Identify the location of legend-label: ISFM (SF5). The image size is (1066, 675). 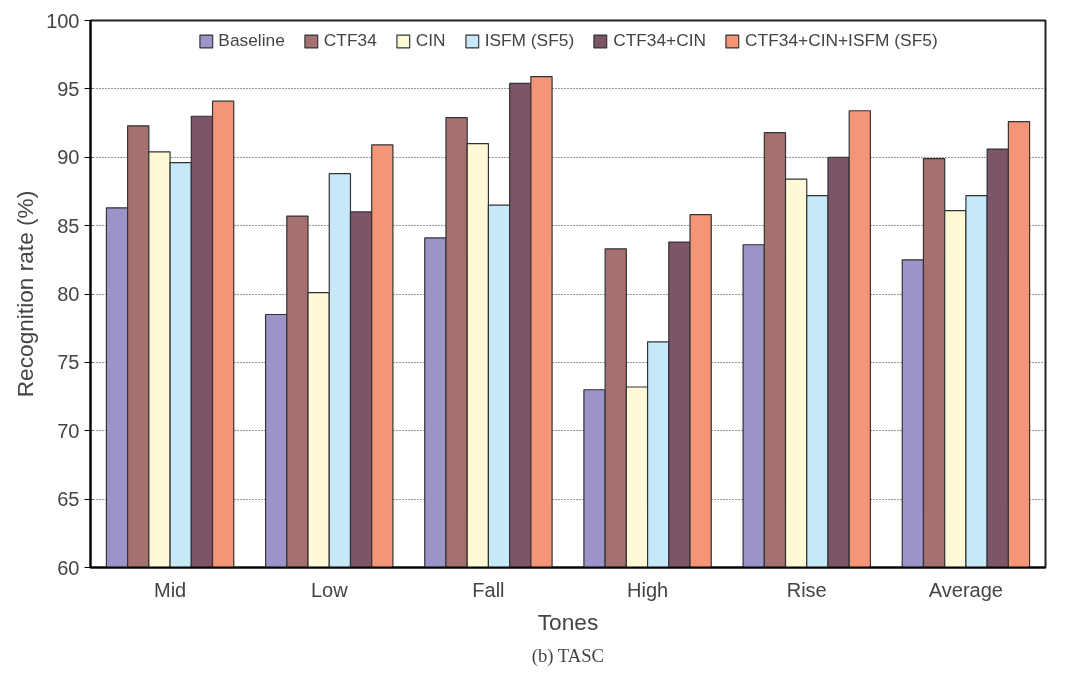
(529, 40).